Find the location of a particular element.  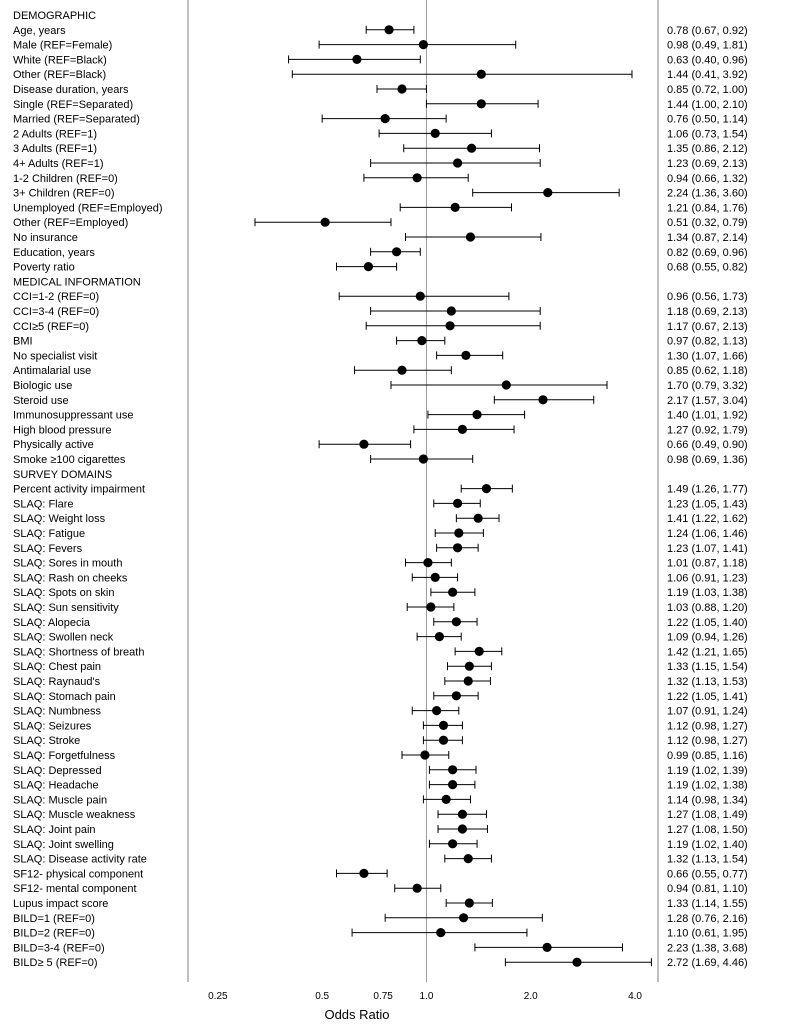

ci-value-label: 0.63 (0.40, 0.96) is located at coordinates (707, 60).